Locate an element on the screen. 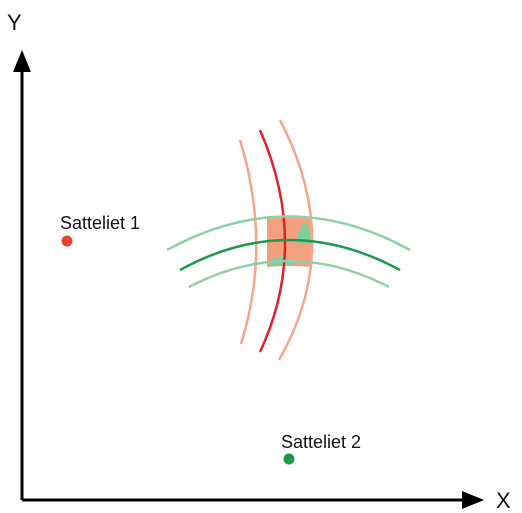  sat2-range-outer-top is located at coordinates (288, 233).